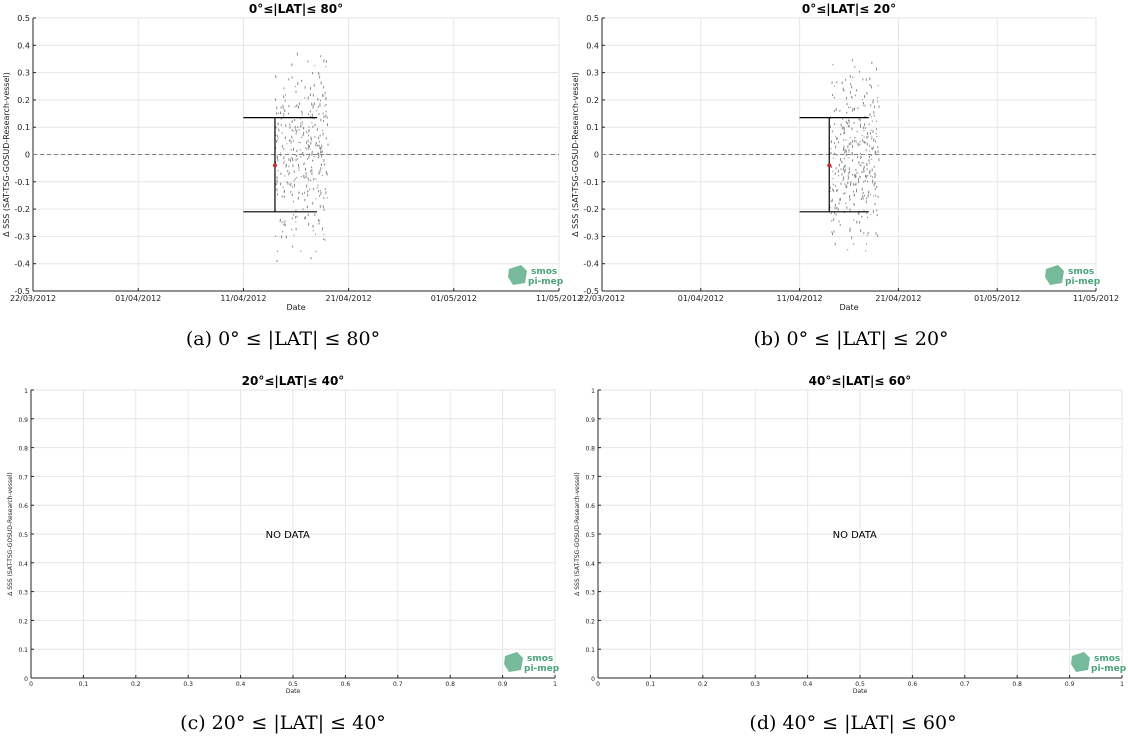 The image size is (1128, 742). I want to click on x-tick-label: 01/04/2012, so click(701, 298).